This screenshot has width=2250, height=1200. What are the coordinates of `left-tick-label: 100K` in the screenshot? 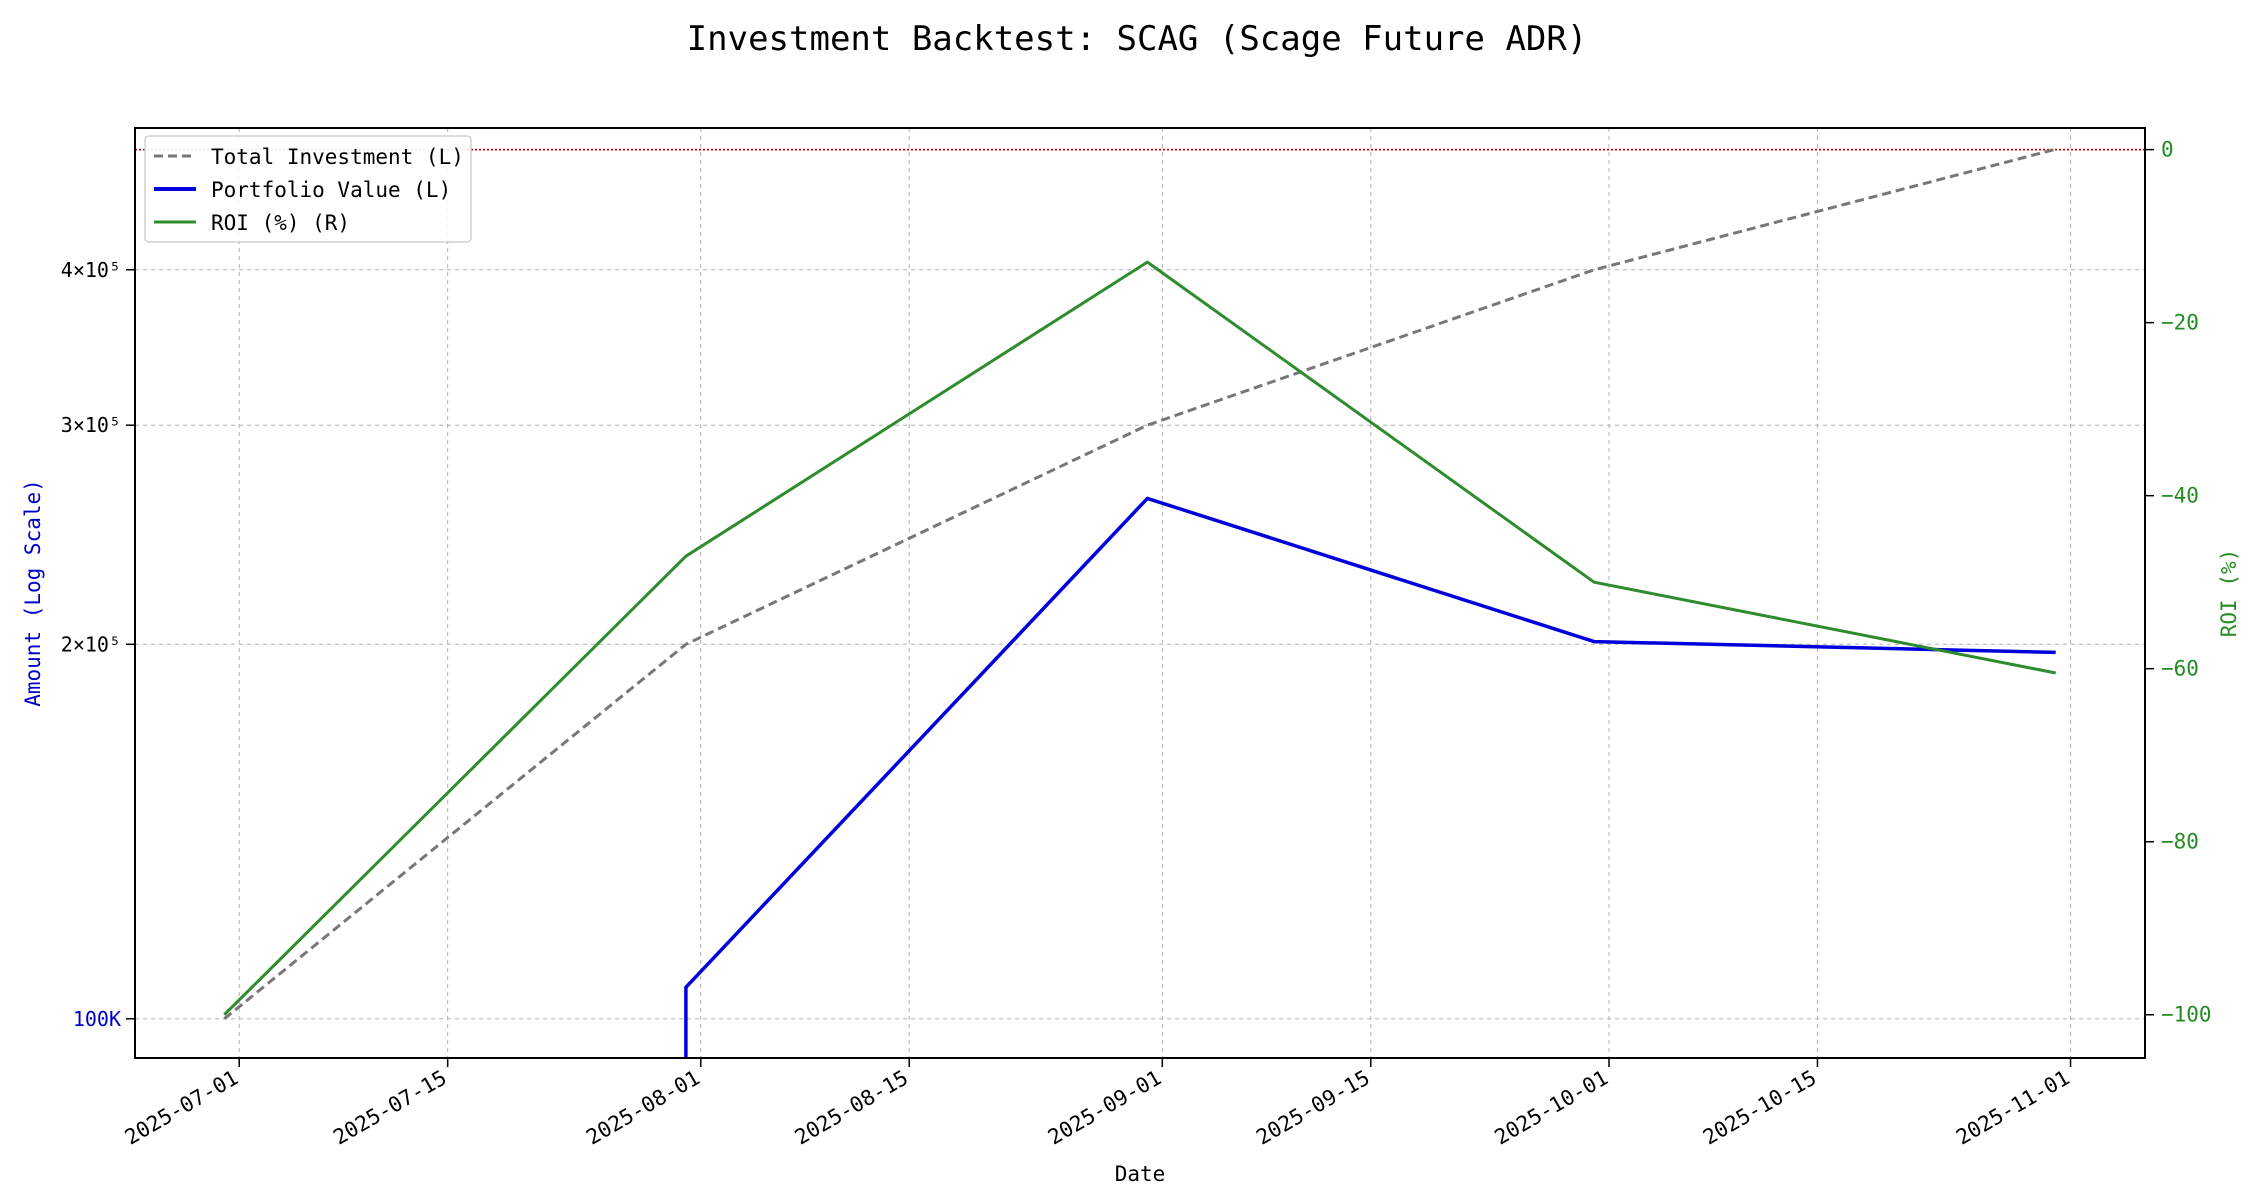 It's located at (97, 1019).